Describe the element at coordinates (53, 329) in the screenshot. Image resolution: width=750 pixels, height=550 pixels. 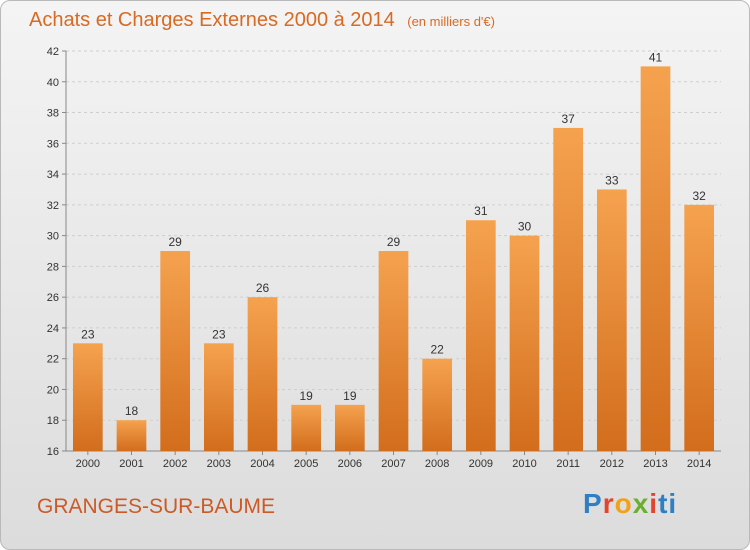
I see `y-tick-label: 24` at that location.